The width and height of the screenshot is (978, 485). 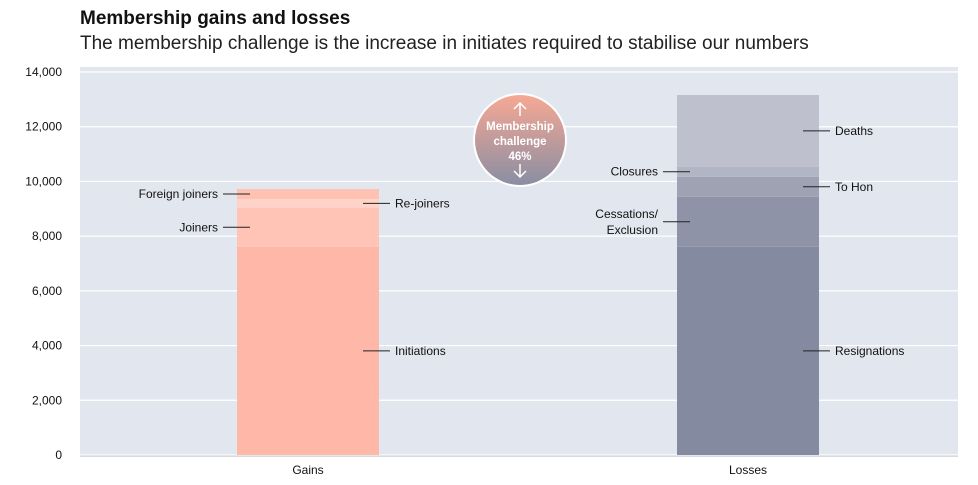 I want to click on arrow-up-icon, so click(x=520, y=108).